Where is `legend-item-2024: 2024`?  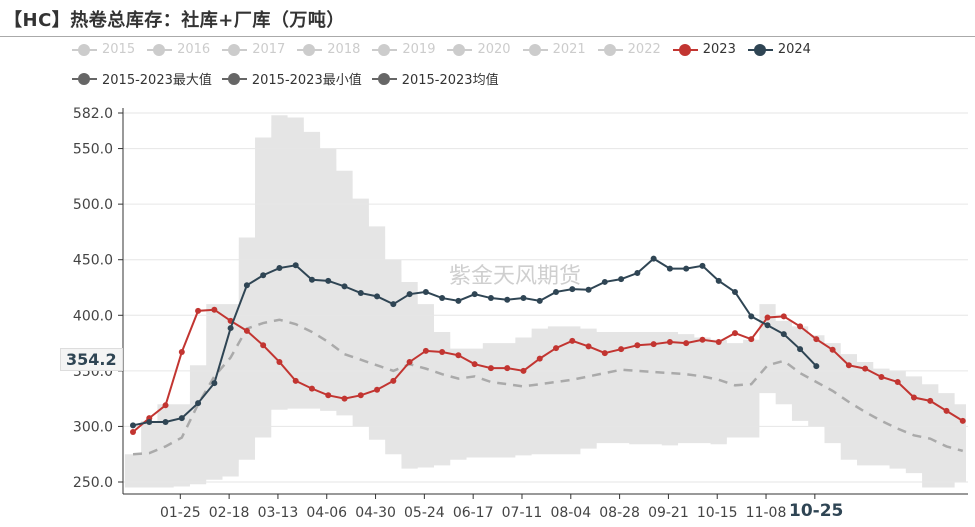
legend-item-2024: 2024 is located at coordinates (779, 49).